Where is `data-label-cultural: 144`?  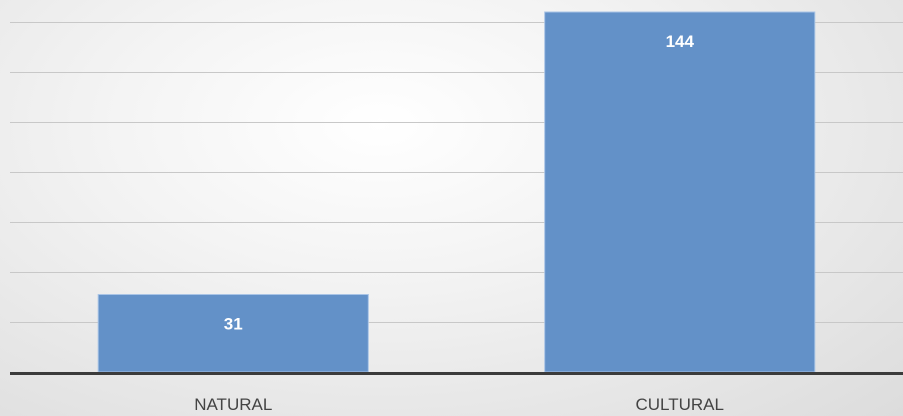 data-label-cultural: 144 is located at coordinates (680, 41).